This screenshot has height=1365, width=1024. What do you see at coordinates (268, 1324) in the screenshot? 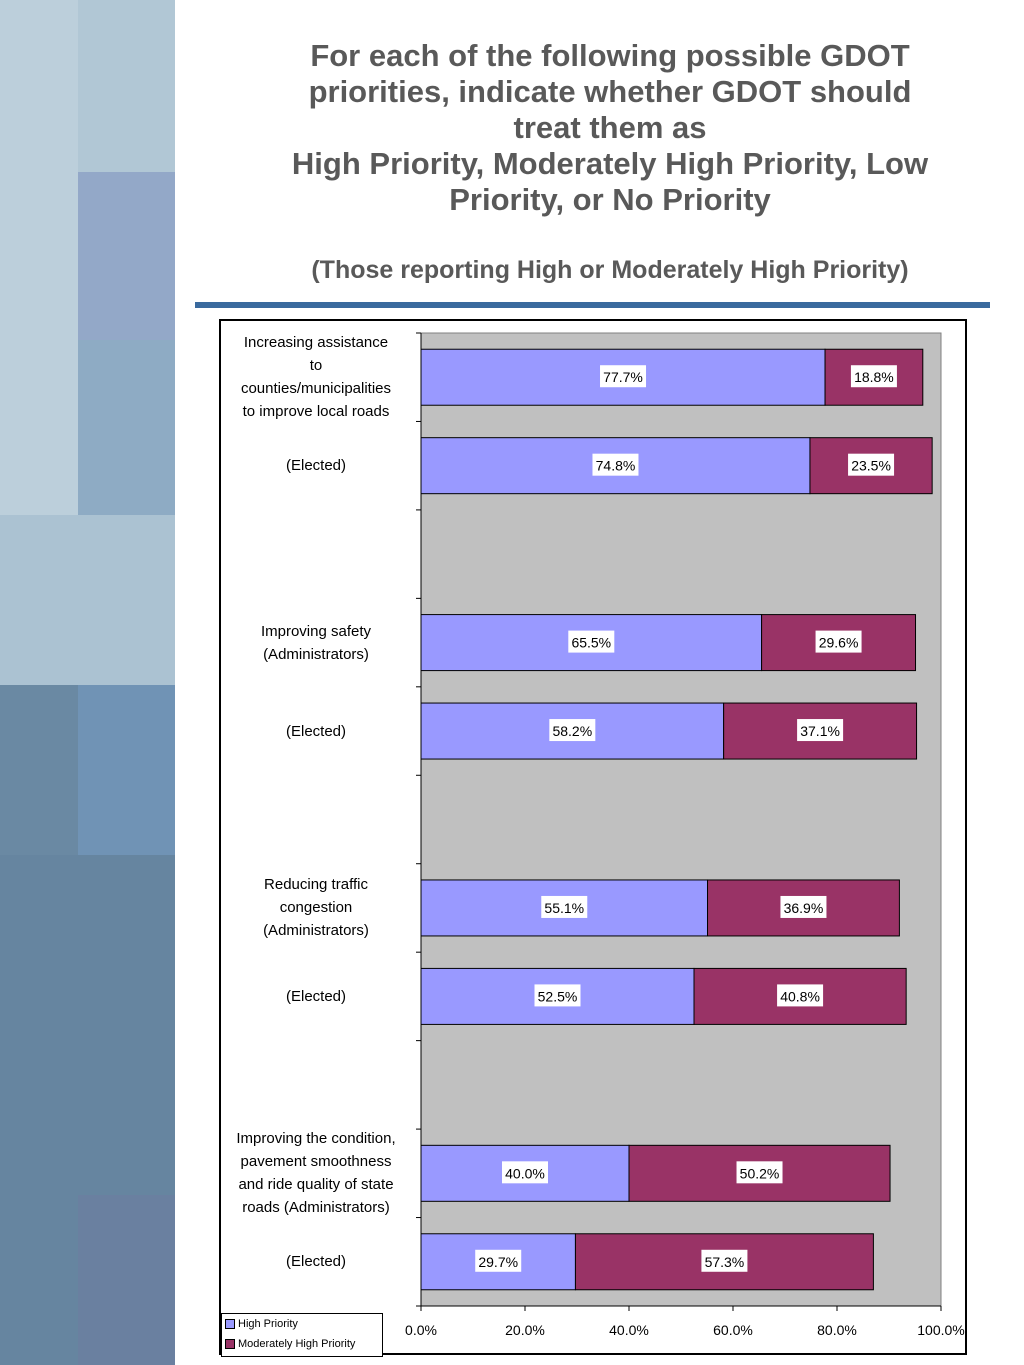
I see `legend-label: High Priority` at bounding box center [268, 1324].